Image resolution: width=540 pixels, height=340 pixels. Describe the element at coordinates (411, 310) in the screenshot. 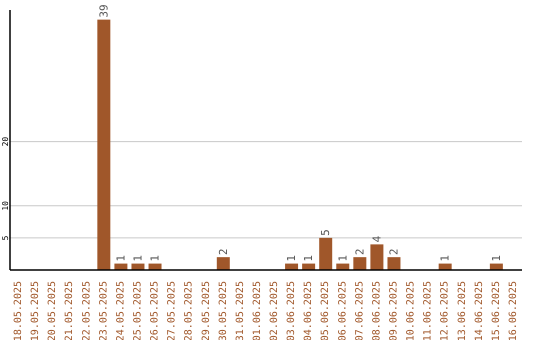

I see `x-tick-label: 10.06.2025` at that location.